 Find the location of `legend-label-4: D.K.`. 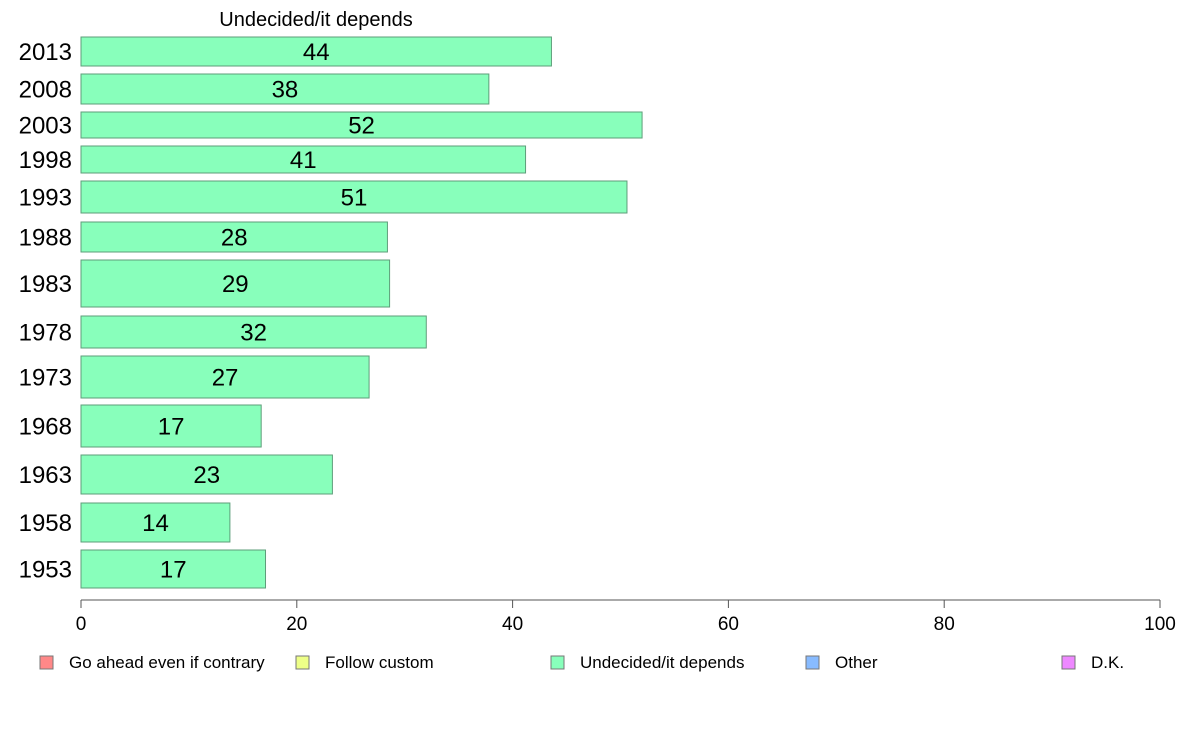

legend-label-4: D.K. is located at coordinates (1107, 662).